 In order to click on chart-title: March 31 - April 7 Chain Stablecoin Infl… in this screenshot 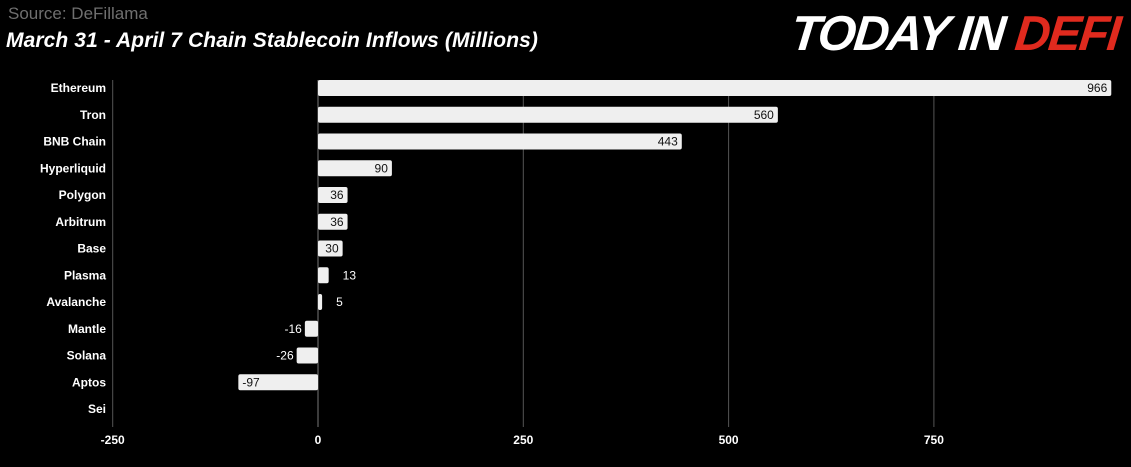, I will do `click(272, 40)`.